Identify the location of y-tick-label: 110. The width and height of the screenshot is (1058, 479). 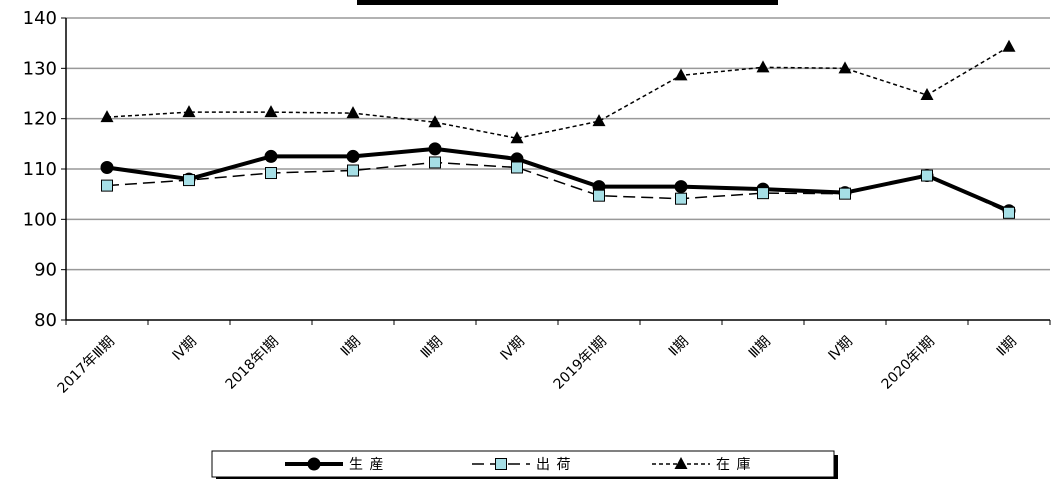
(40, 169).